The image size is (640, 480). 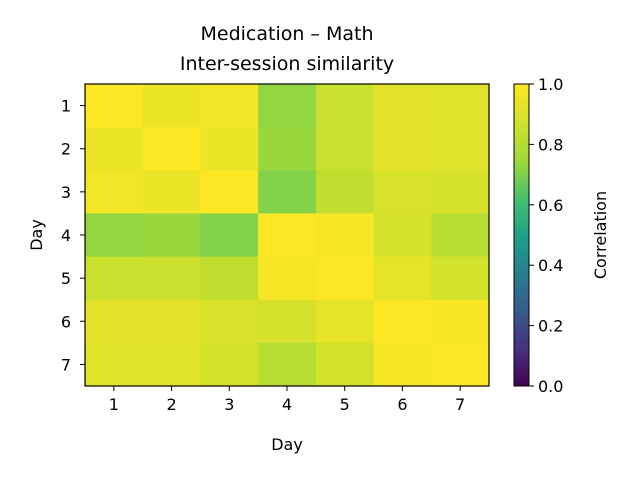 I want to click on y-tick-label: 7, so click(x=66, y=364).